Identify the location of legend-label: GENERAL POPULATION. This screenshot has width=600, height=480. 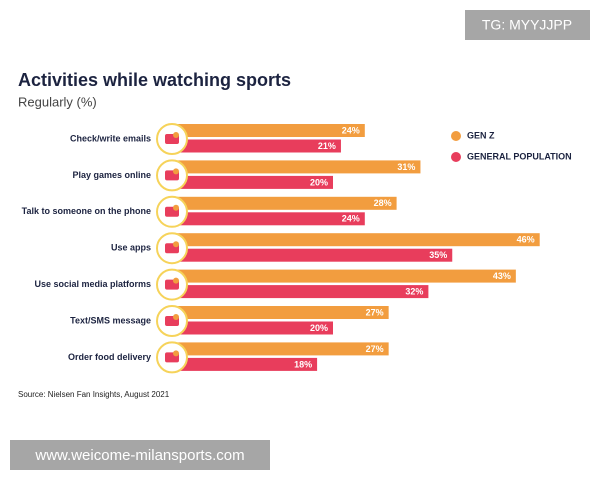
(519, 156).